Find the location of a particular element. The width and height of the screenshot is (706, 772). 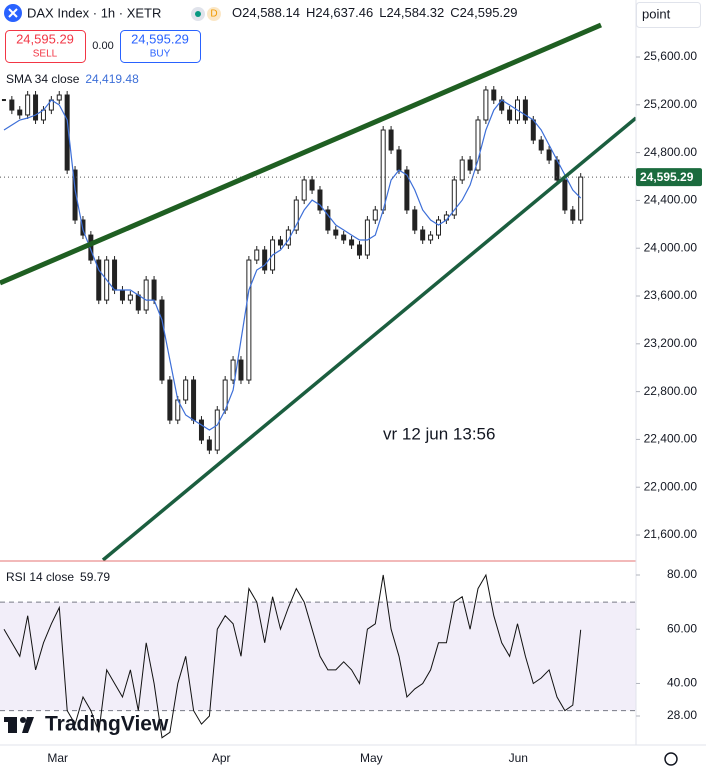

buy-button is located at coordinates (160, 46).